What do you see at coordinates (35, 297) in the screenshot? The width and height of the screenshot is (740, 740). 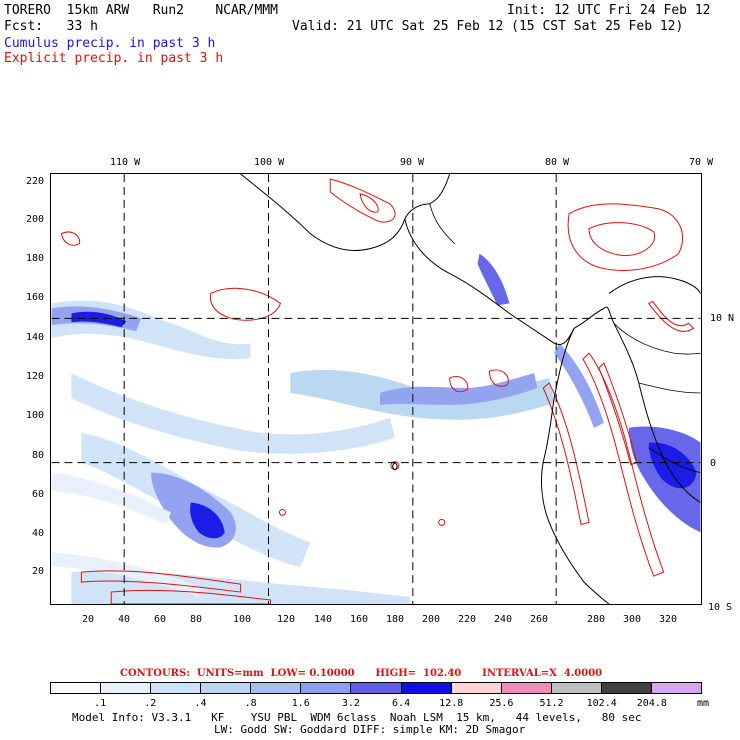 I see `grid-y-label: 160` at bounding box center [35, 297].